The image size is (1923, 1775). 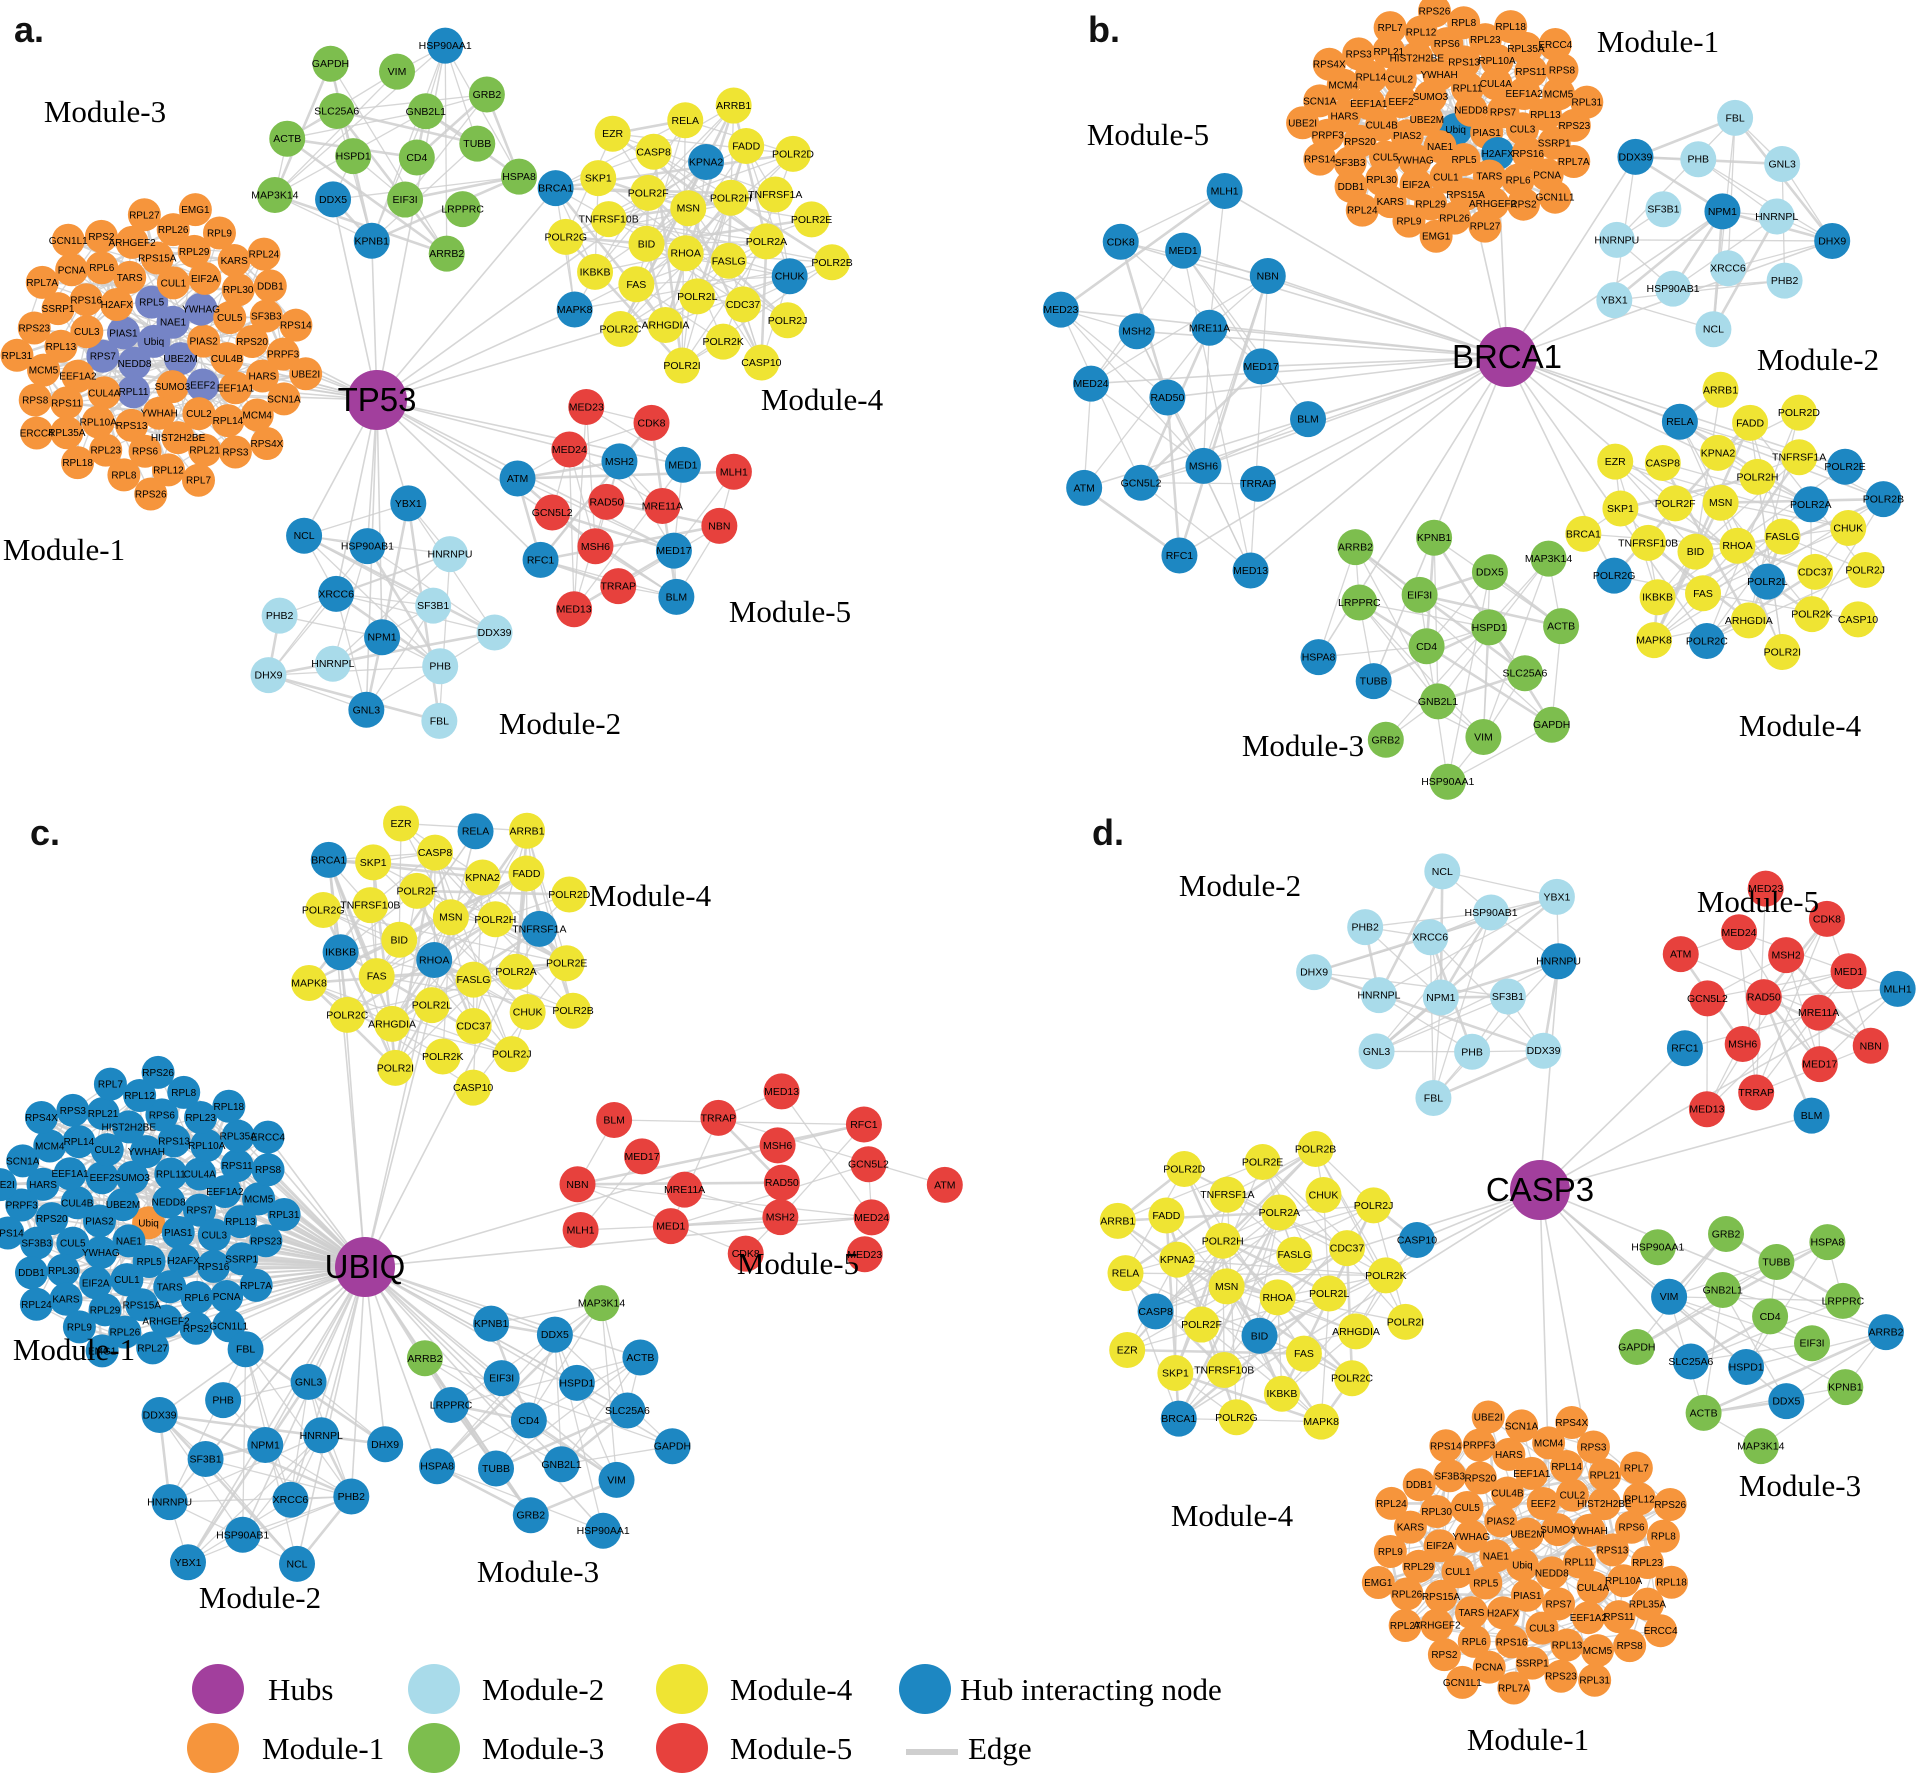 I want to click on gene-node-label: YWHAG, so click(x=101, y=1253).